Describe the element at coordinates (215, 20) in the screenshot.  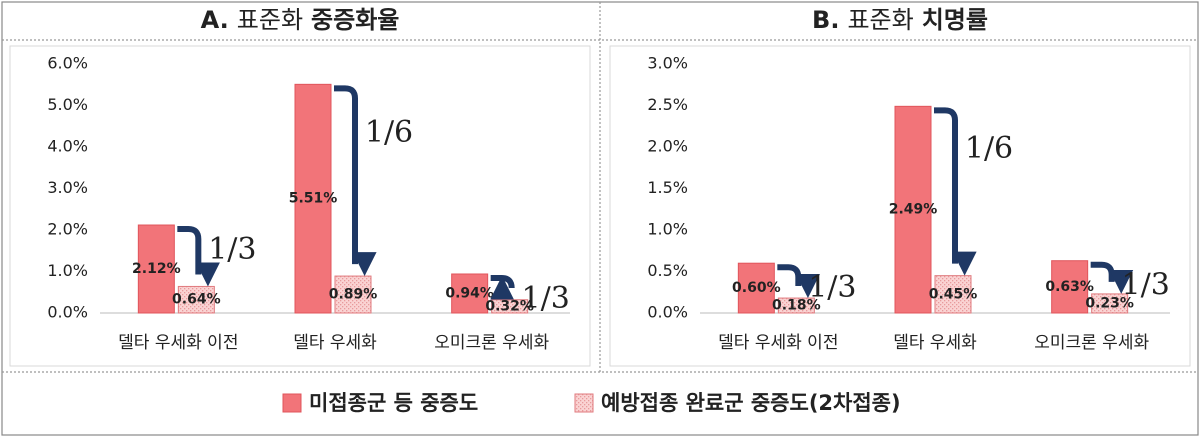
I see `title-part: A.` at that location.